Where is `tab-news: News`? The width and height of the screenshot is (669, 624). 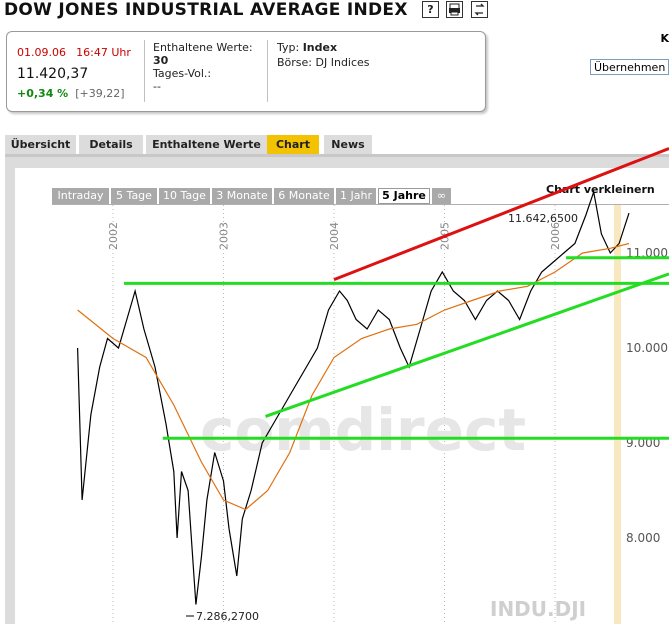
tab-news: News is located at coordinates (348, 144).